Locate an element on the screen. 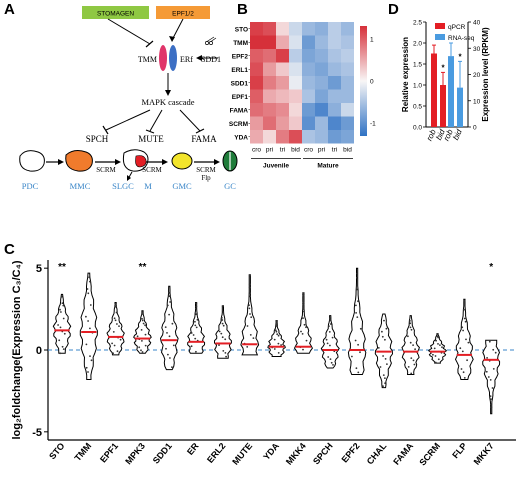 The width and height of the screenshot is (520, 481). violin-significance: * is located at coordinates (491, 267).